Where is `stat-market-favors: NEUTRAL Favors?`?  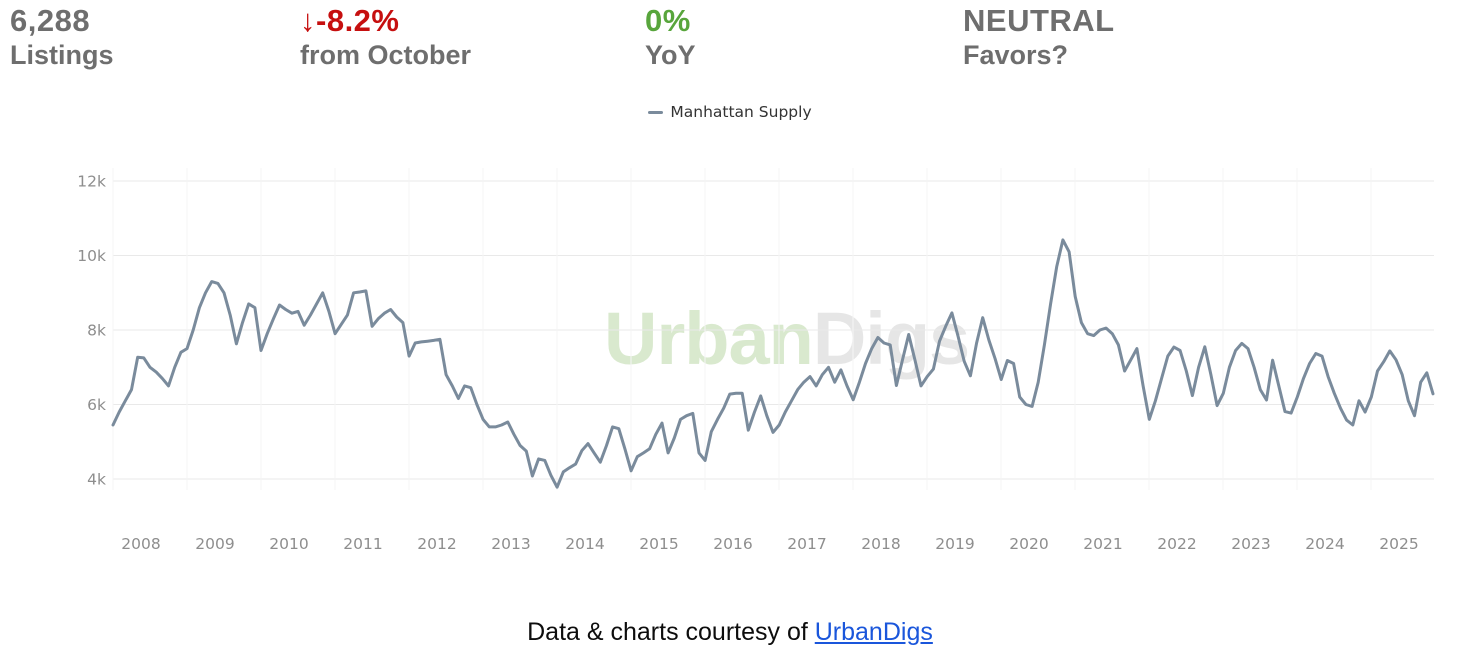
stat-market-favors: NEUTRAL Favors? is located at coordinates (1039, 38).